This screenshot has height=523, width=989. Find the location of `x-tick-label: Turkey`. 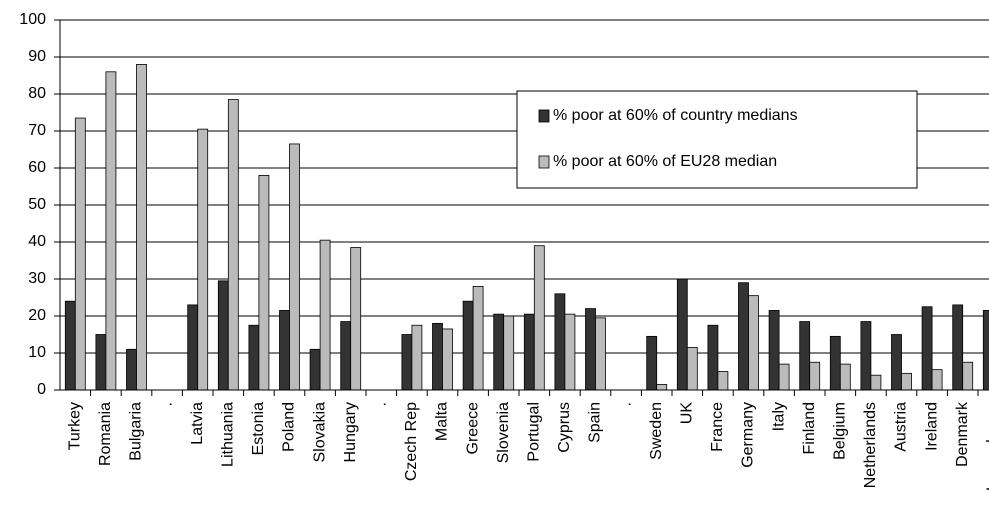

x-tick-label: Turkey is located at coordinates (75, 426).